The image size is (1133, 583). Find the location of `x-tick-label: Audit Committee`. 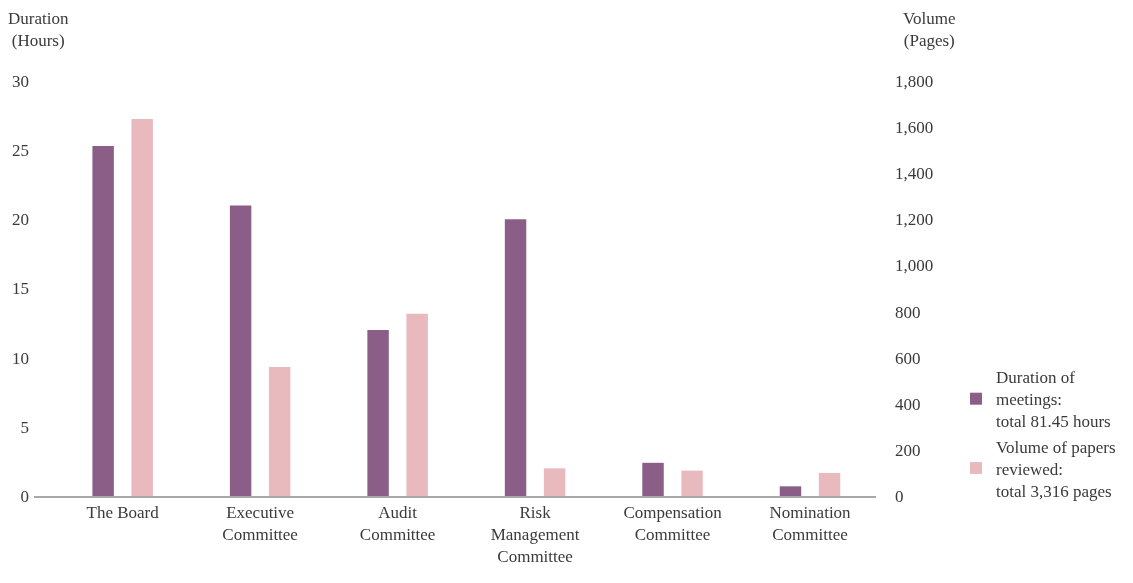

x-tick-label: Audit Committee is located at coordinates (397, 524).